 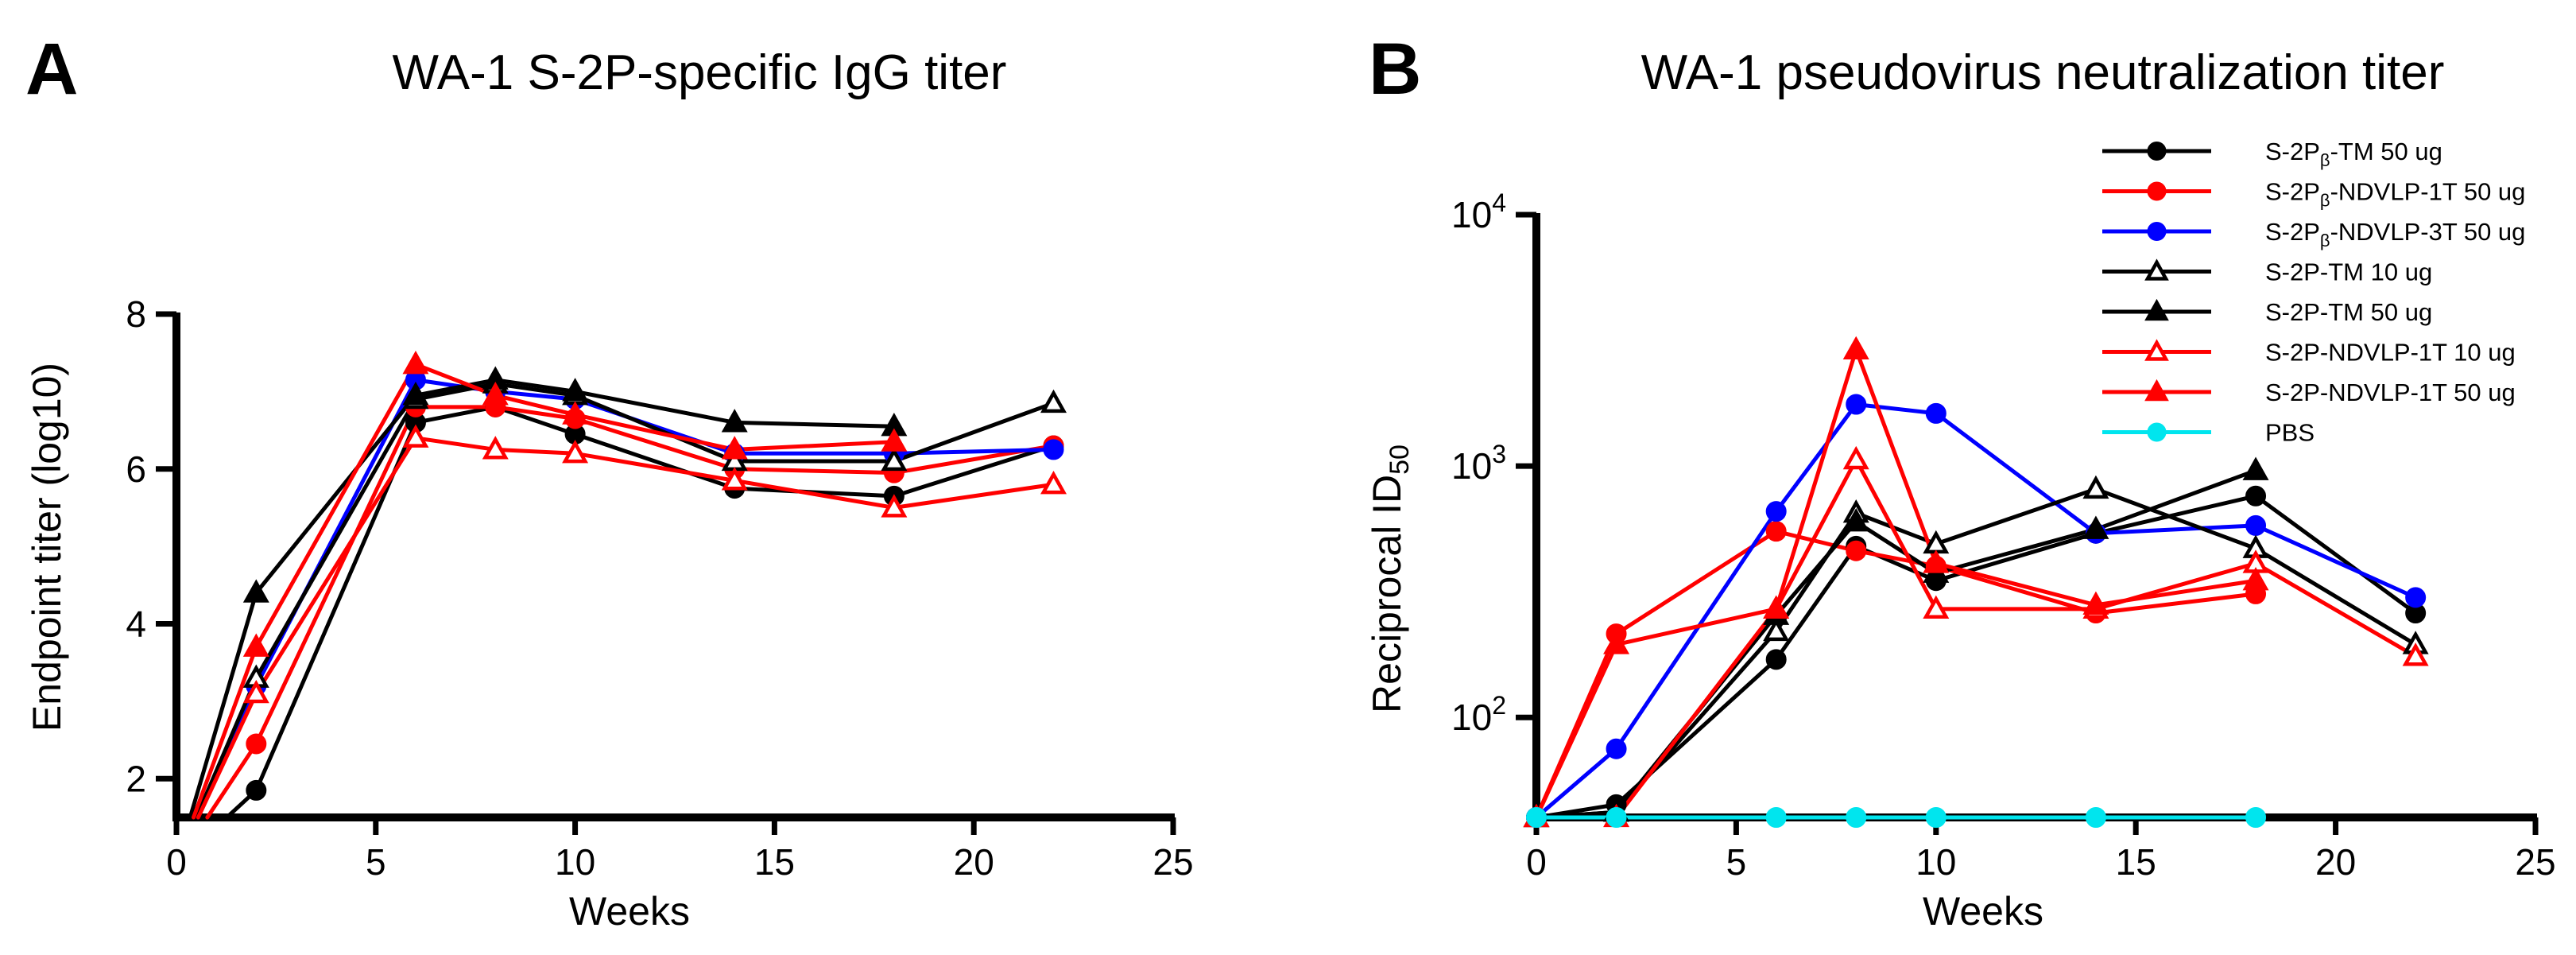 What do you see at coordinates (2156, 269) in the screenshot?
I see `legend-item-3-marker` at bounding box center [2156, 269].